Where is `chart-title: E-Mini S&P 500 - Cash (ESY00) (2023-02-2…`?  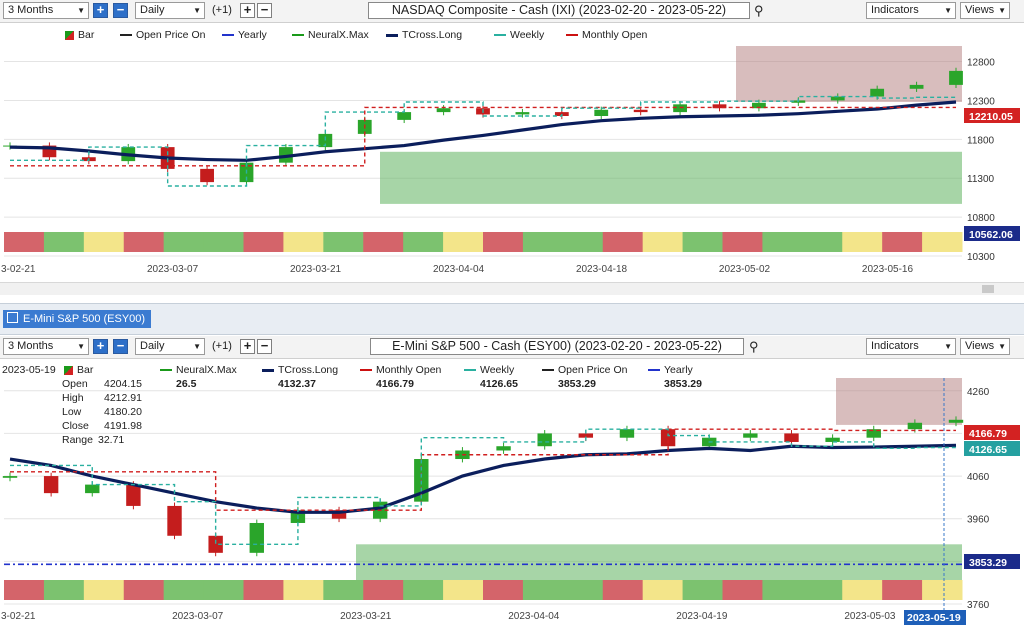 chart-title: E-Mini S&P 500 - Cash (ESY00) (2023-02-2… is located at coordinates (557, 346).